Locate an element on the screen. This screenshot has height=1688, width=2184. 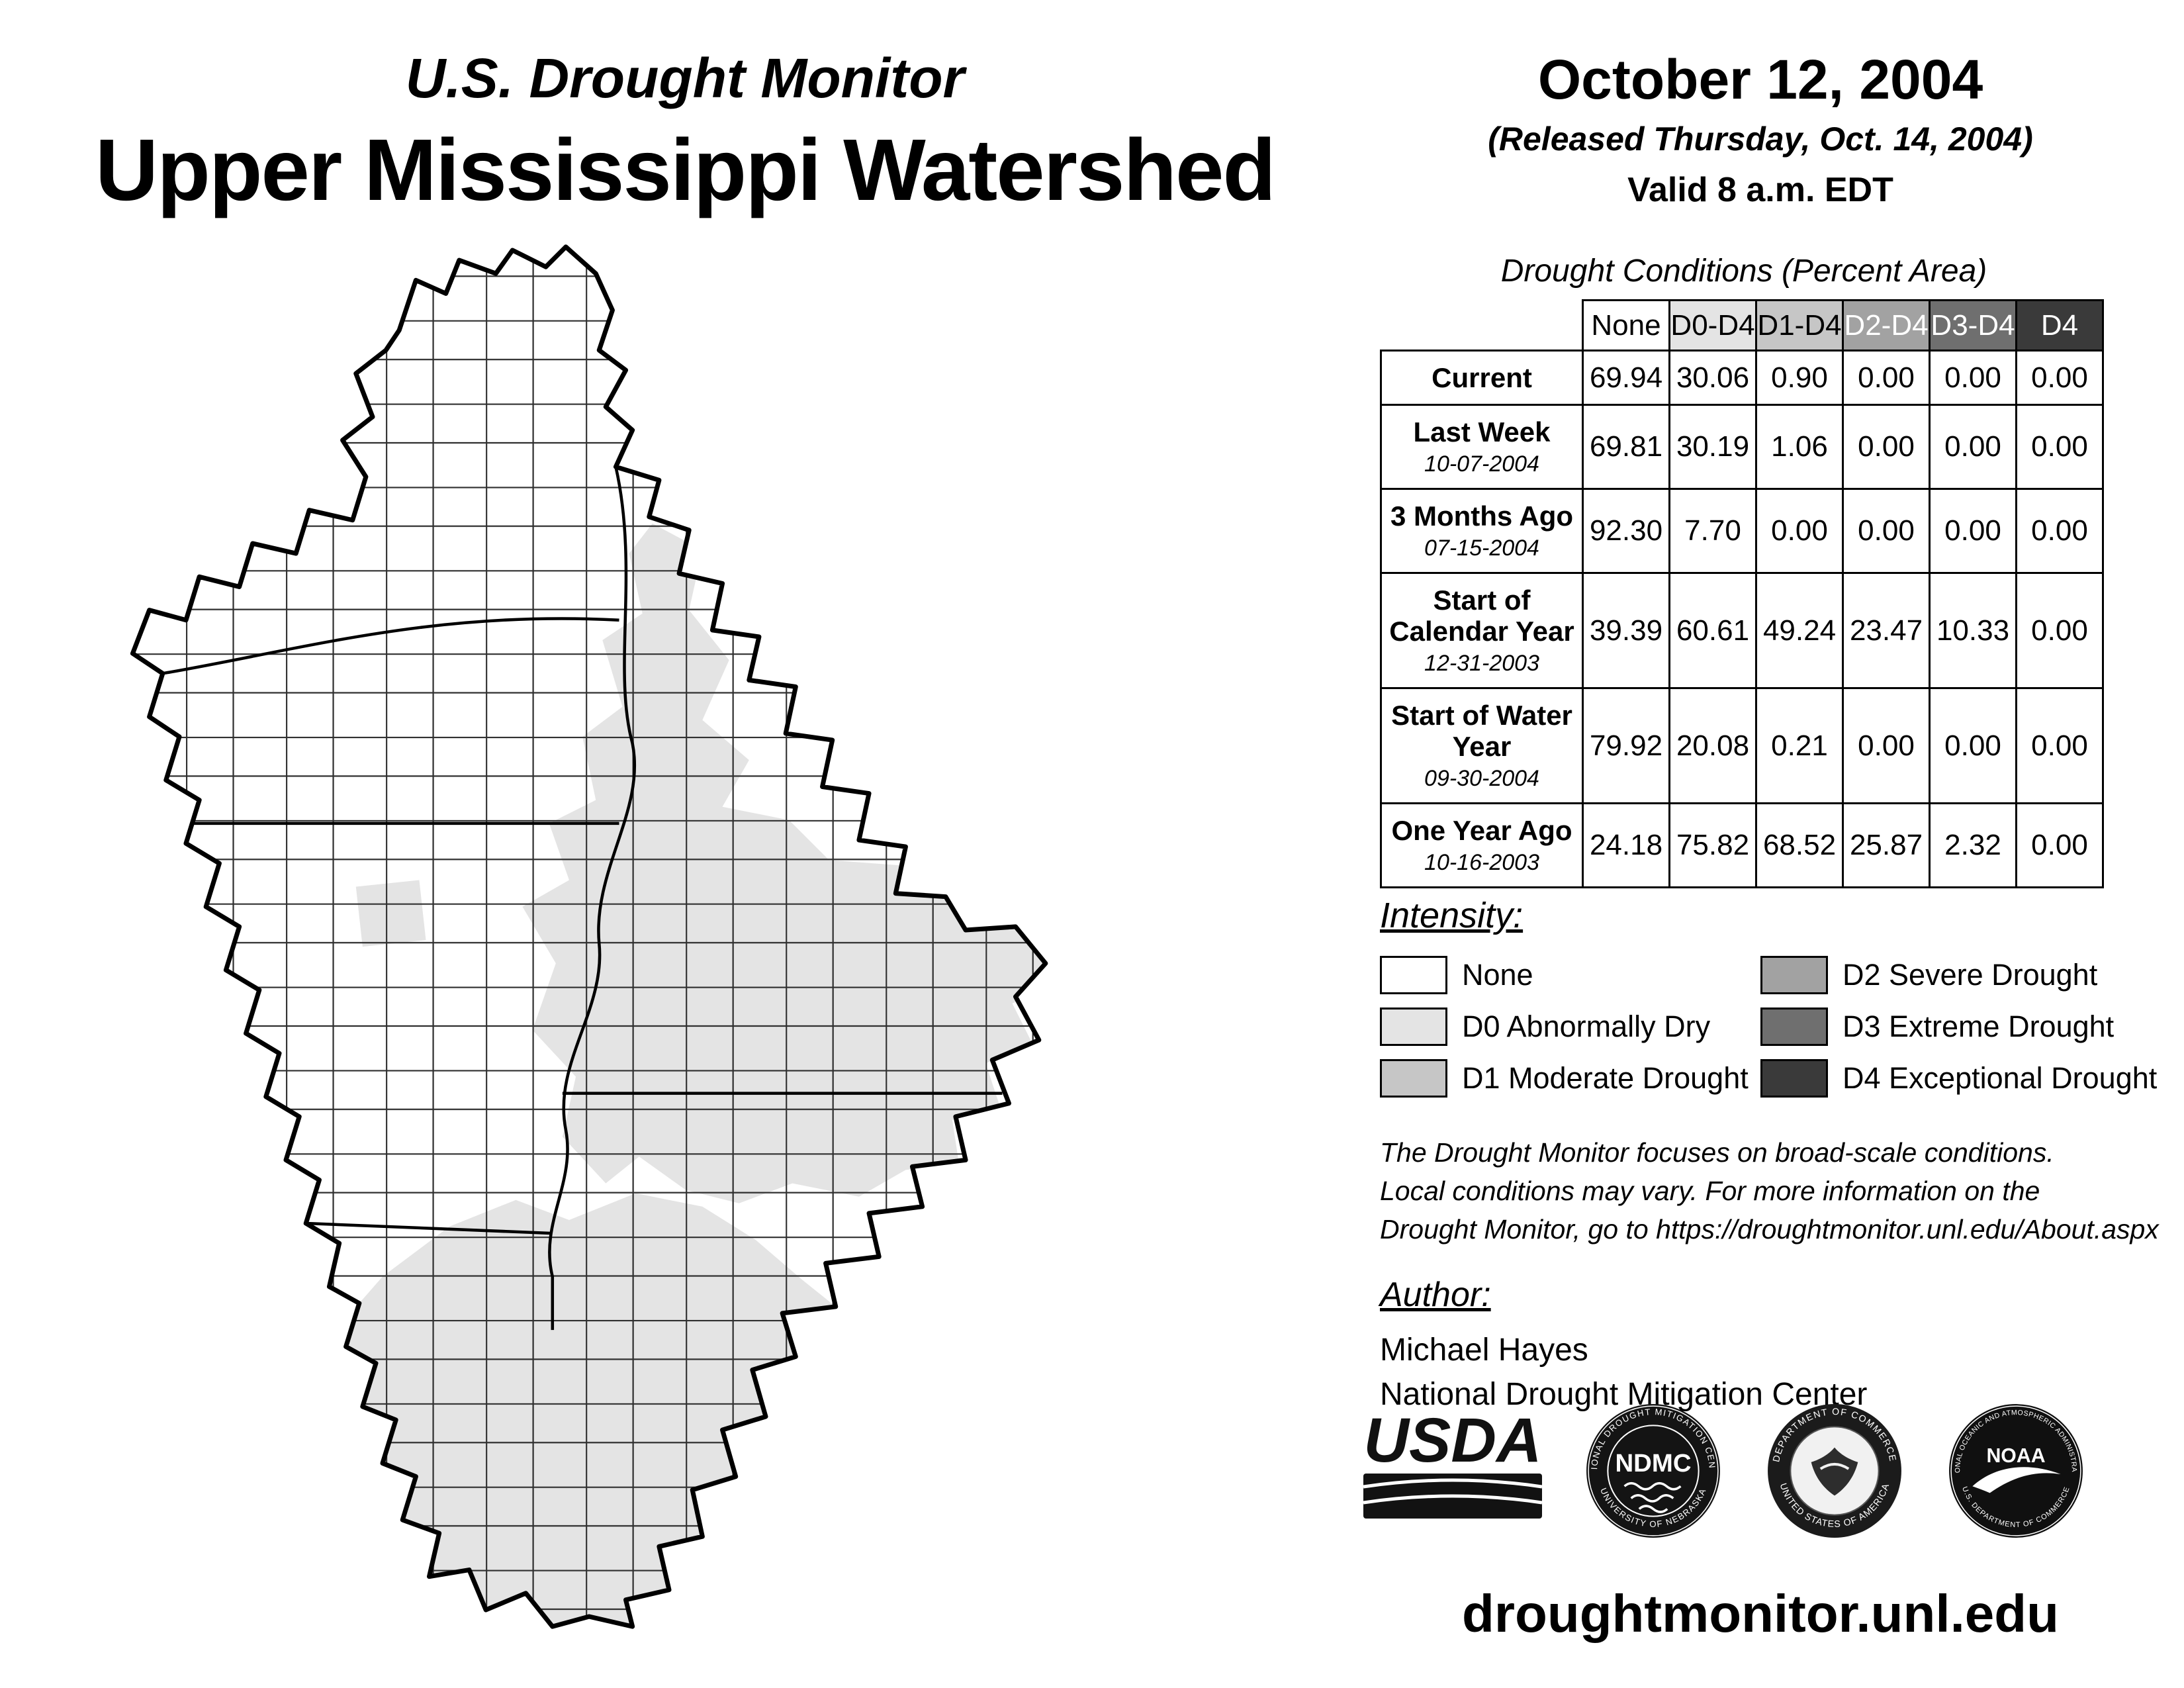
noaa-bird-icon is located at coordinates (2016, 1480).